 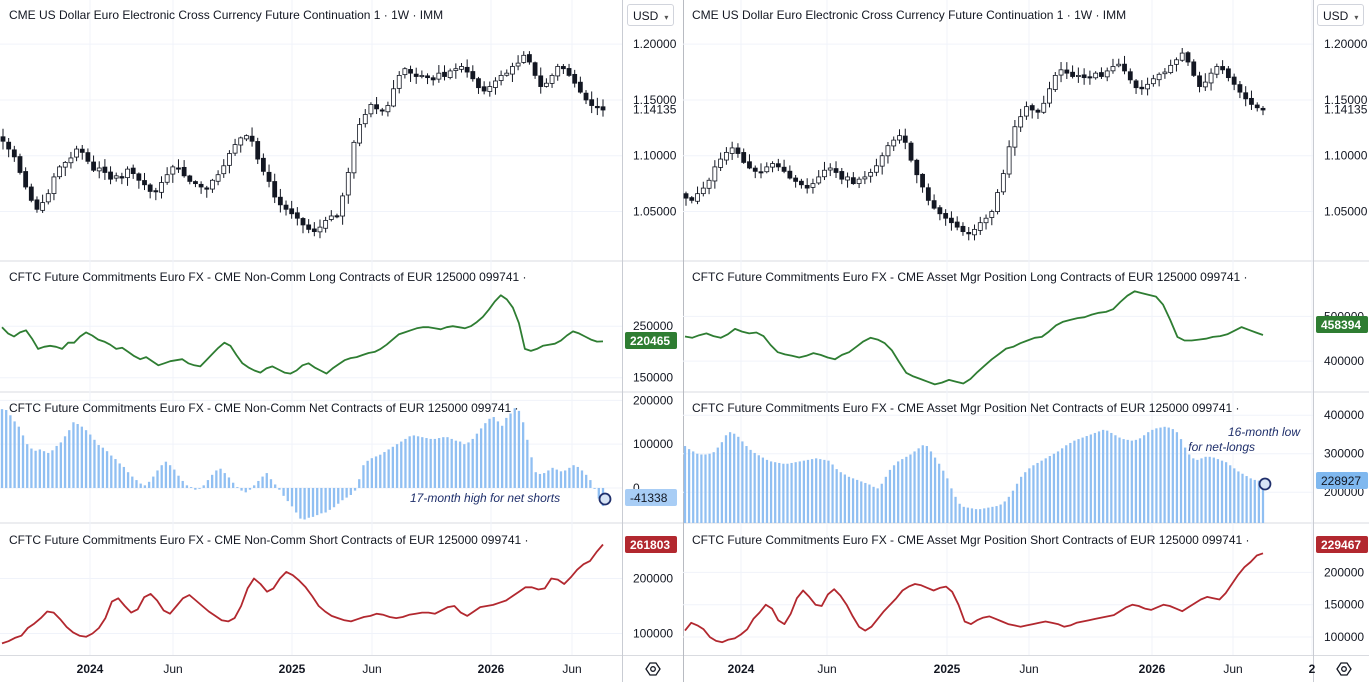 I want to click on y-tick-label: 300000, so click(x=1344, y=454).